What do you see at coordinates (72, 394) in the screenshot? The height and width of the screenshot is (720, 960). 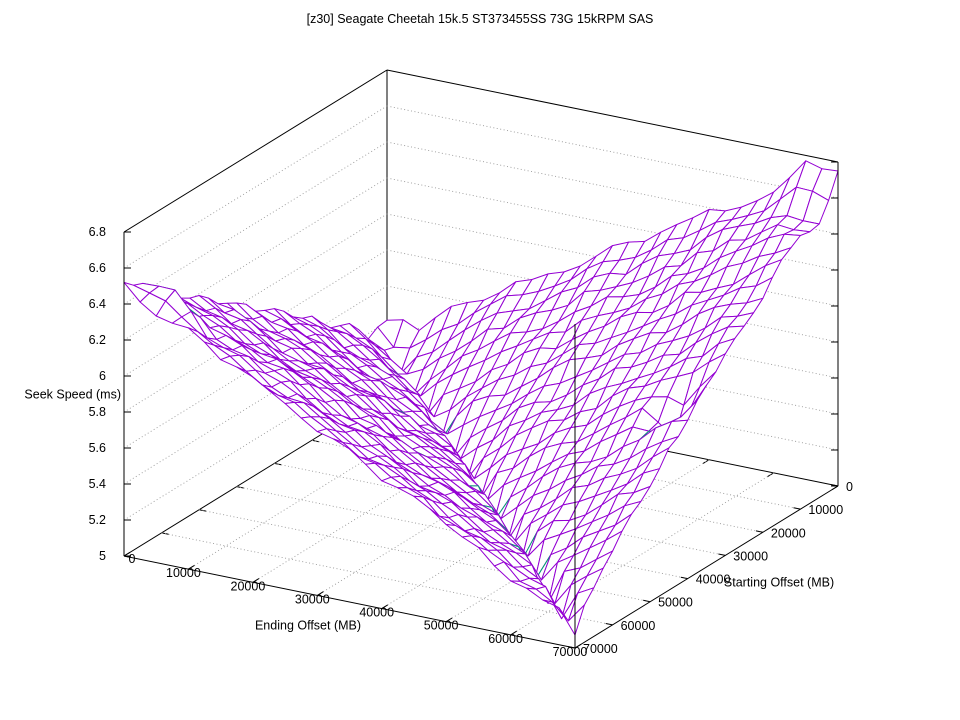 I see `z-axis-label: Seek Speed (ms)` at bounding box center [72, 394].